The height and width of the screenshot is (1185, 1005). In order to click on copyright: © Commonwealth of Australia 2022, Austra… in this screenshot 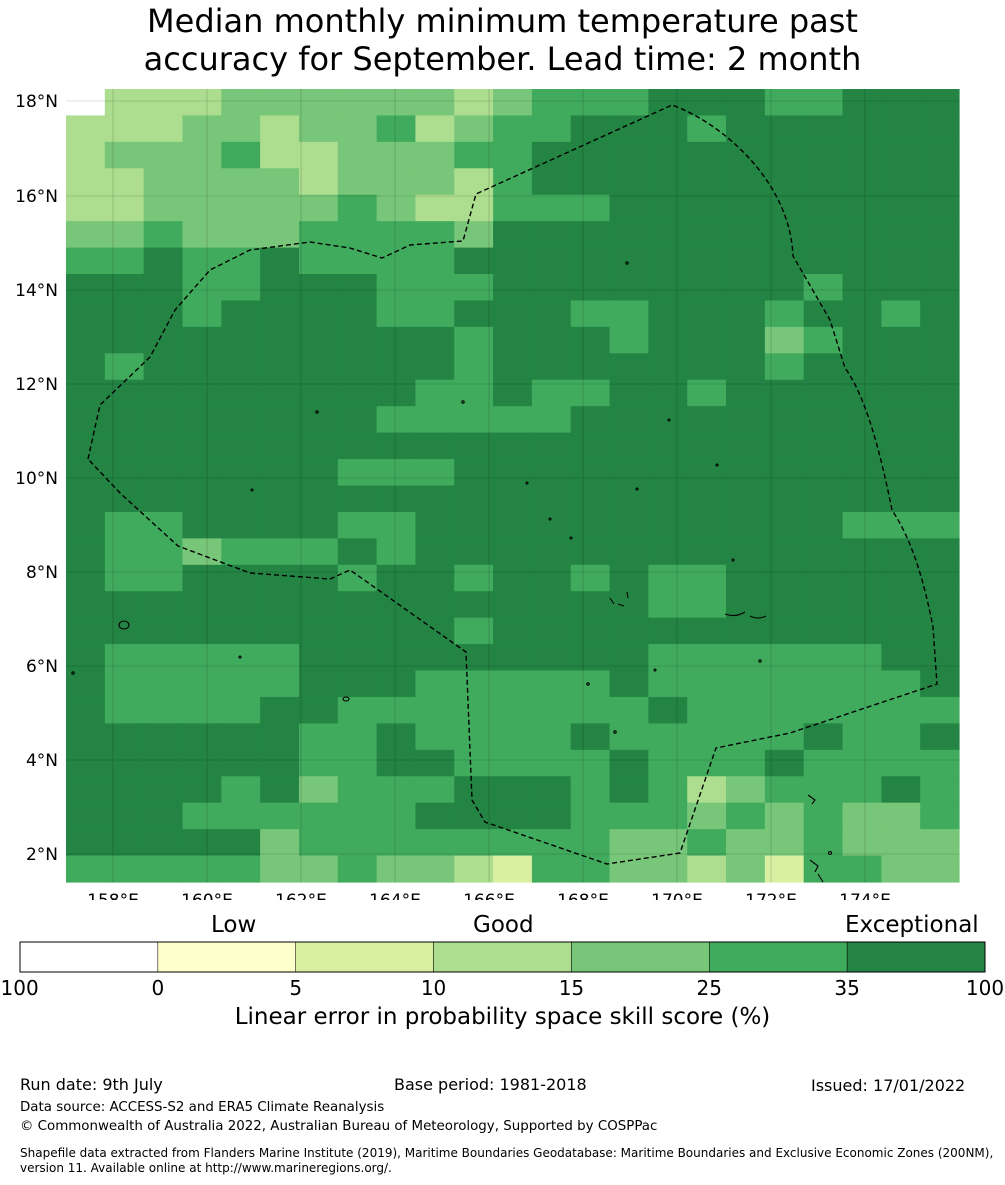, I will do `click(339, 1126)`.